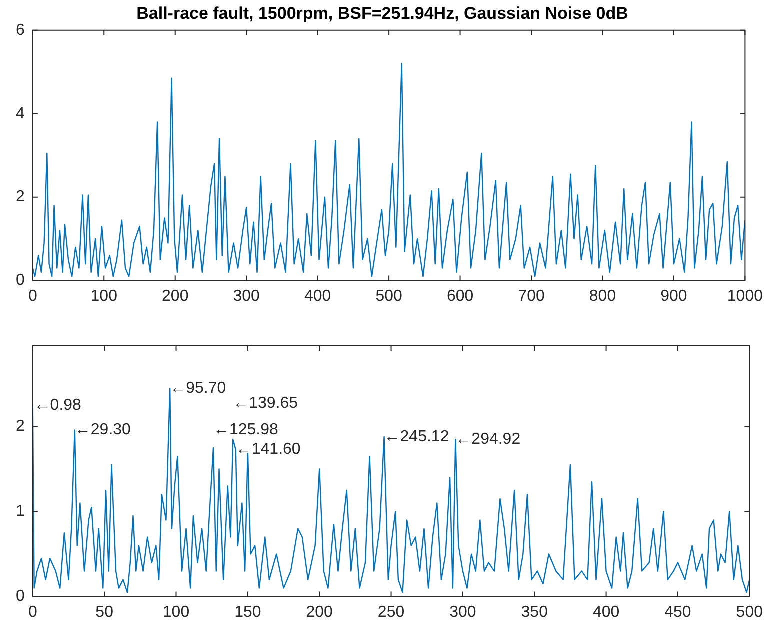 This screenshot has width=769, height=632. What do you see at coordinates (460, 296) in the screenshot?
I see `x-tick-label: 600` at bounding box center [460, 296].